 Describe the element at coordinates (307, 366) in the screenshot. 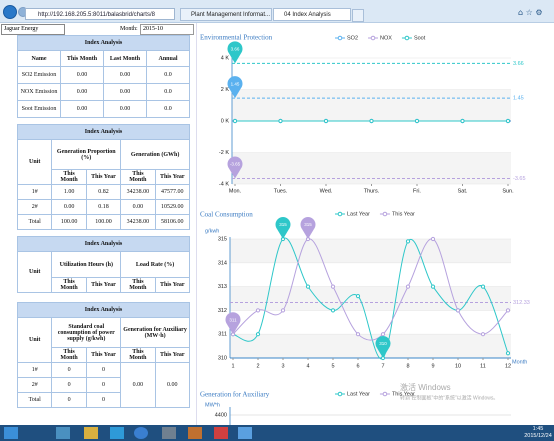

I see `x-tick-label: 4` at that location.